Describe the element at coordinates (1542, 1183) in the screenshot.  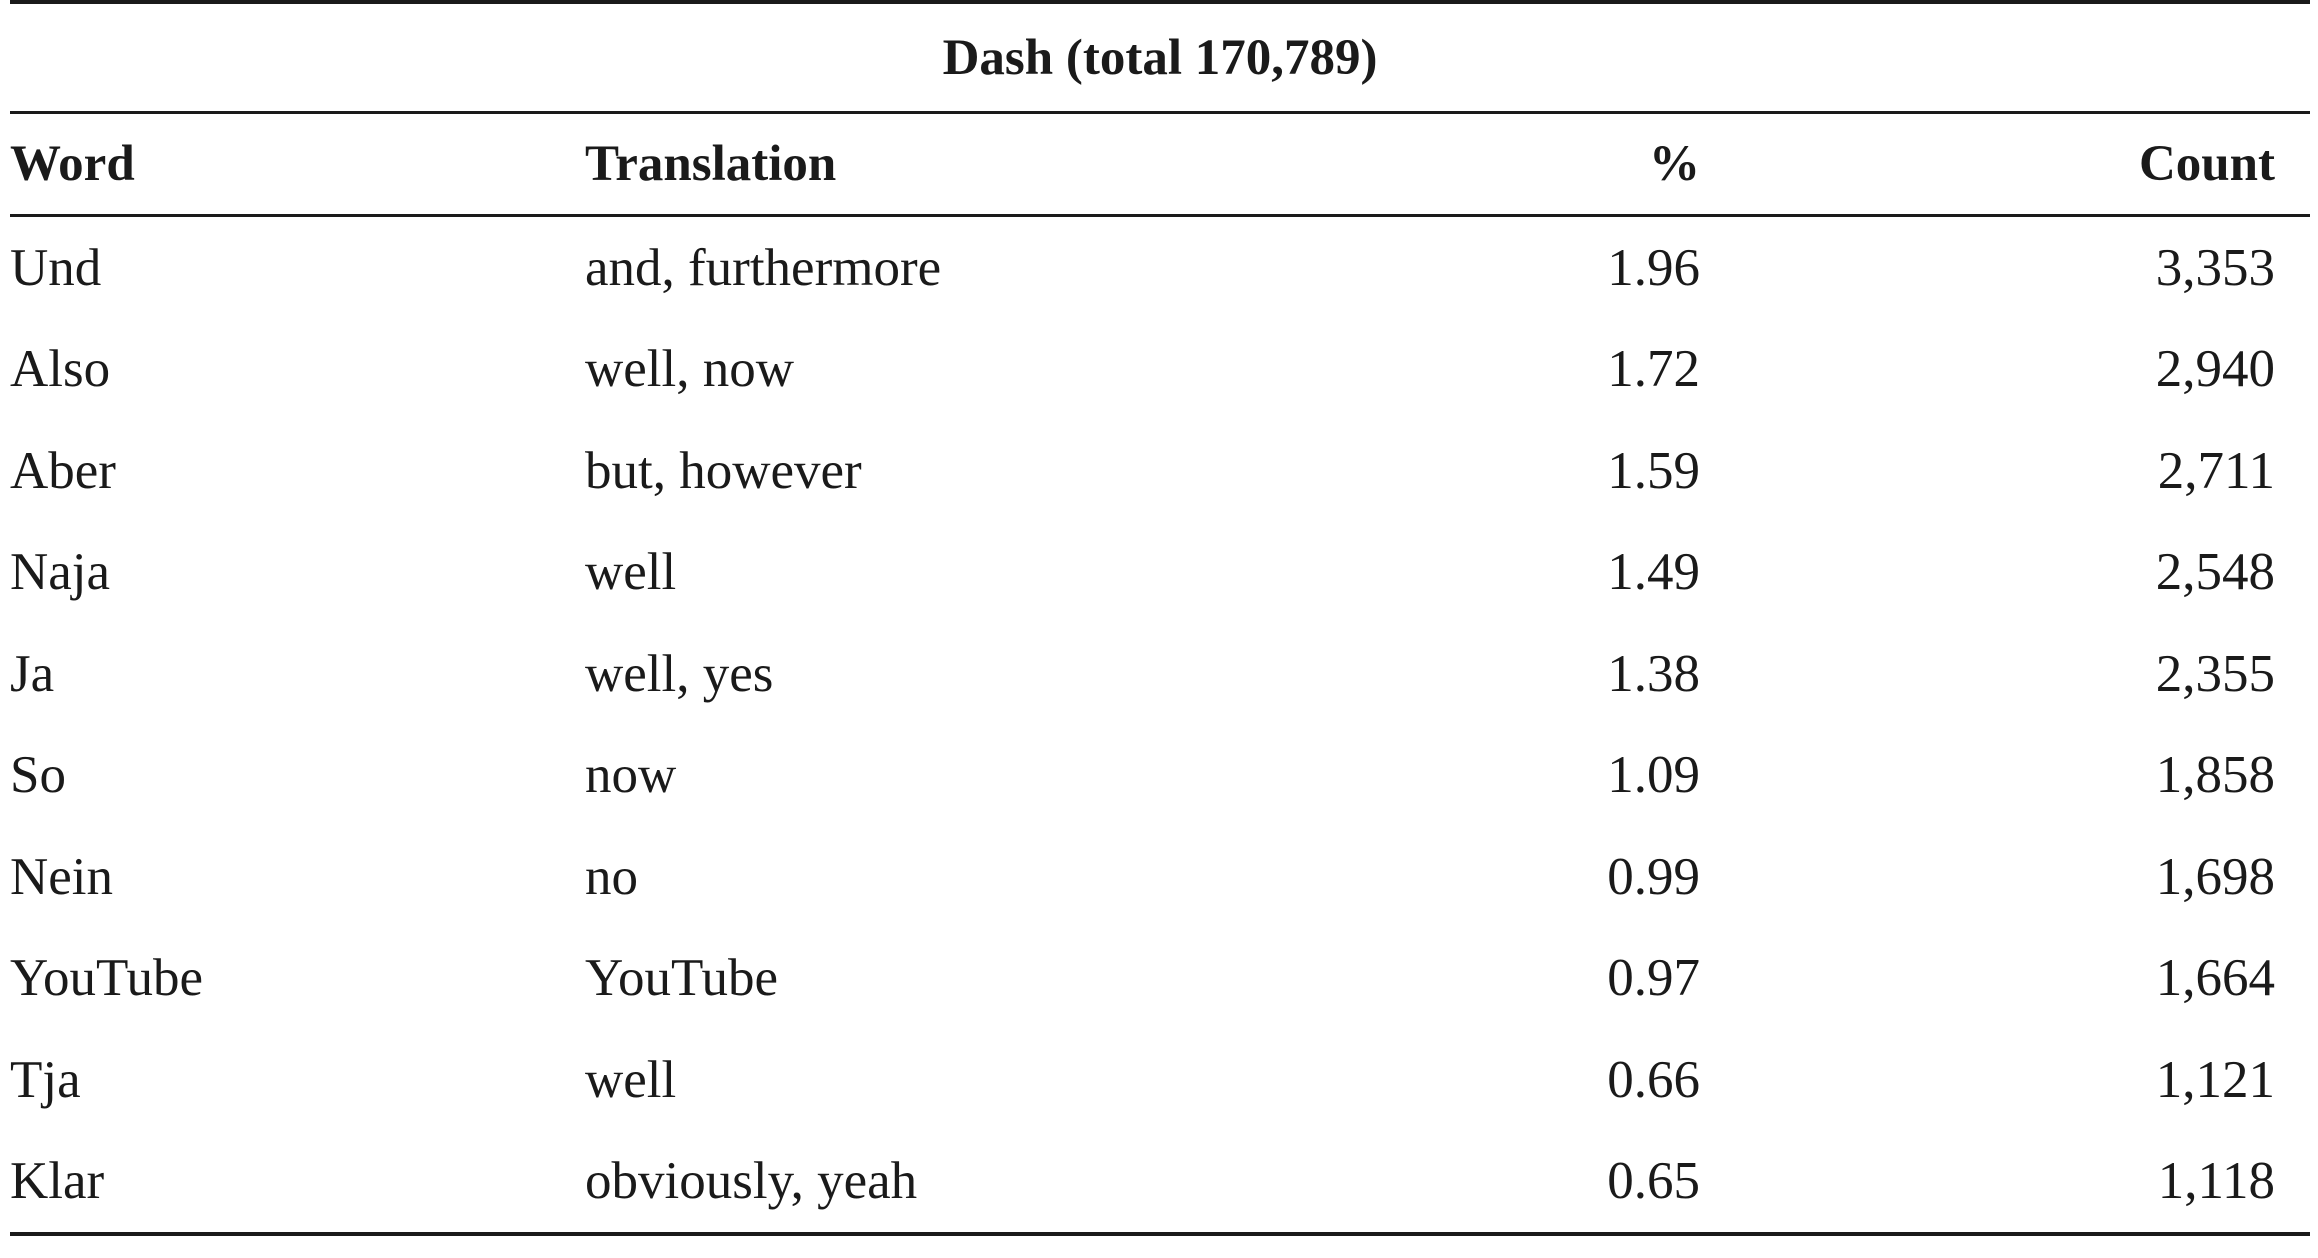
I see `cell-percent: 0.65` at that location.